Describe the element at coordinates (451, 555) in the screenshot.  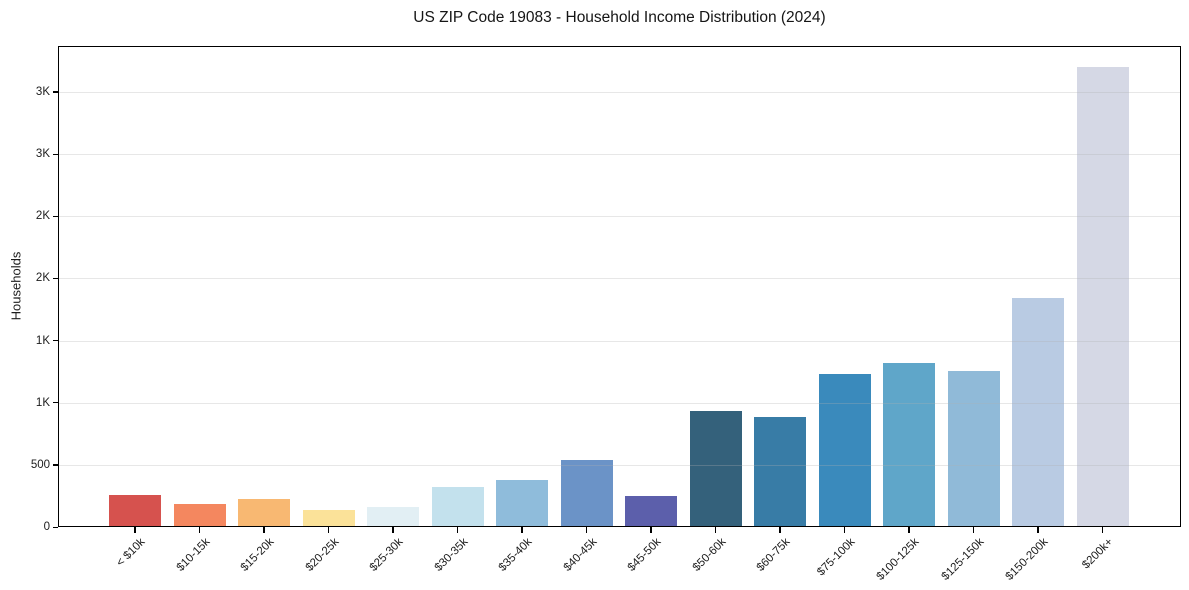
I see `x-tick-label: $30-35k` at that location.